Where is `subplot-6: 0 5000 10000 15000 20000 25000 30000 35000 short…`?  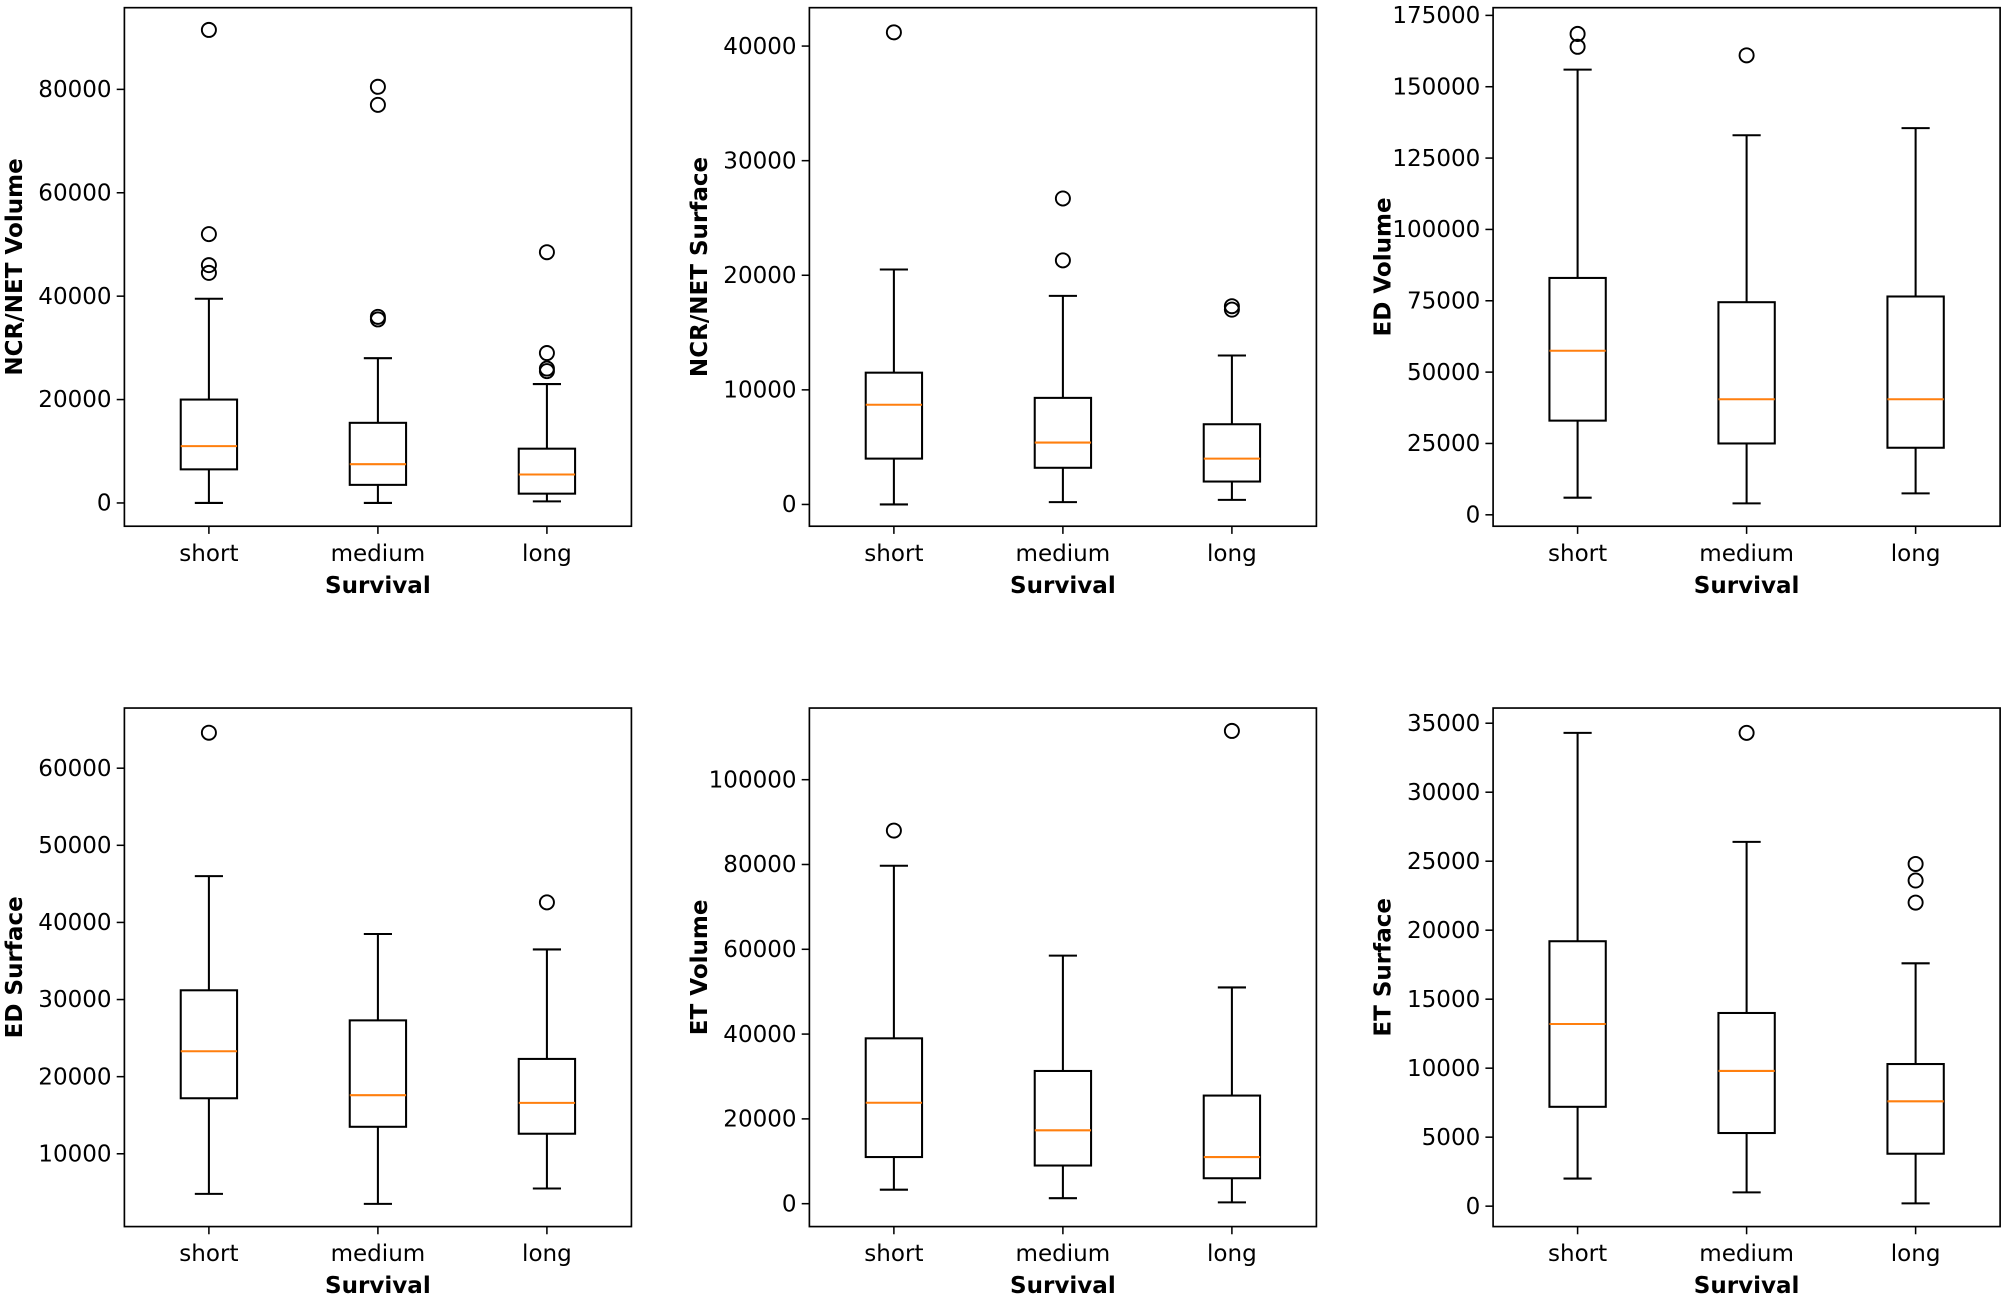 subplot-6: 0 5000 10000 15000 20000 25000 30000 35000 short… is located at coordinates (1686, 1002).